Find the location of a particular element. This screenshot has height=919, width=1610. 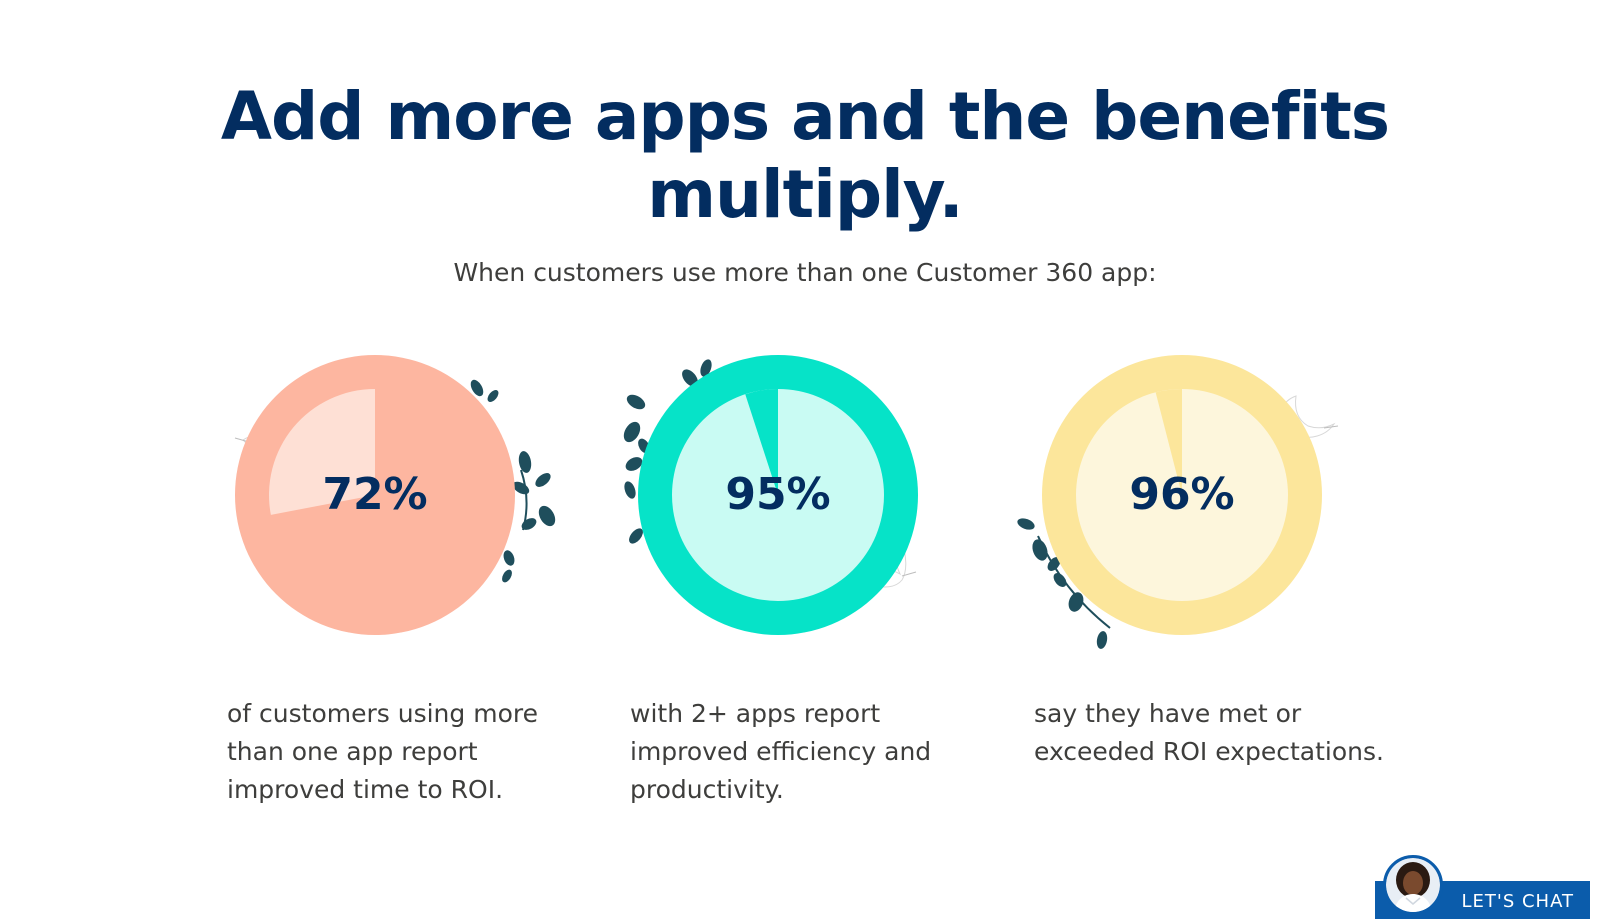

agent-avatar-icon is located at coordinates (1413, 885).